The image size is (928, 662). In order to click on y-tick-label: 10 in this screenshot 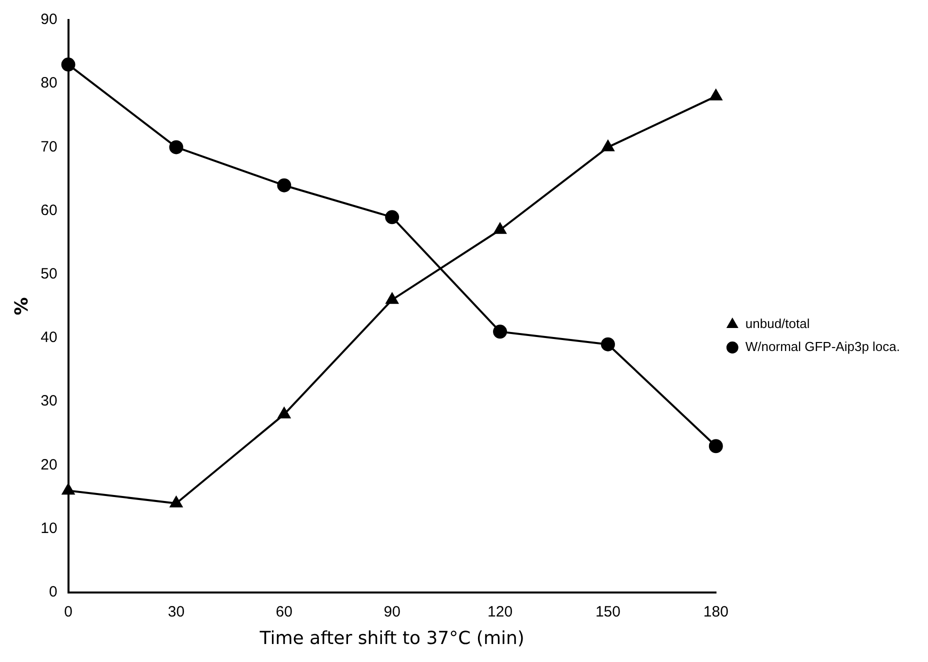, I will do `click(49, 528)`.